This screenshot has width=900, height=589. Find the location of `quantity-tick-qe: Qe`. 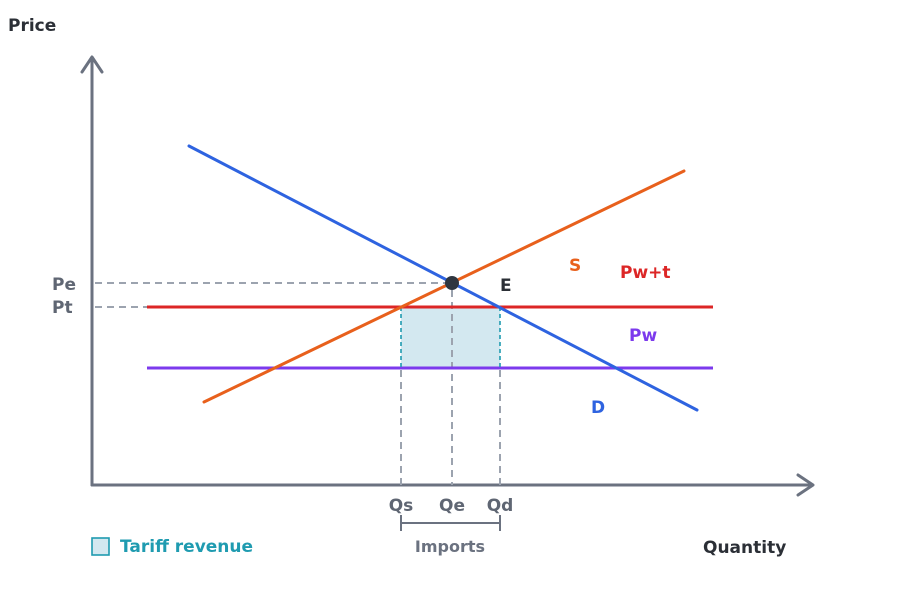

quantity-tick-qe: Qe is located at coordinates (452, 506).